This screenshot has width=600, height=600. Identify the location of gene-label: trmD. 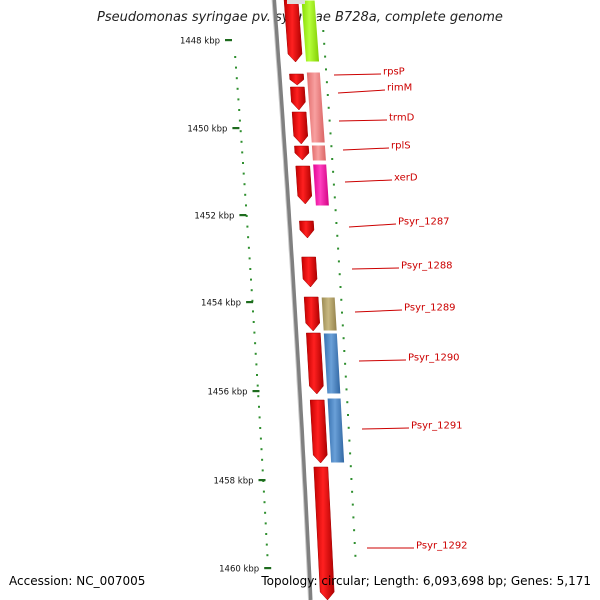
(402, 118).